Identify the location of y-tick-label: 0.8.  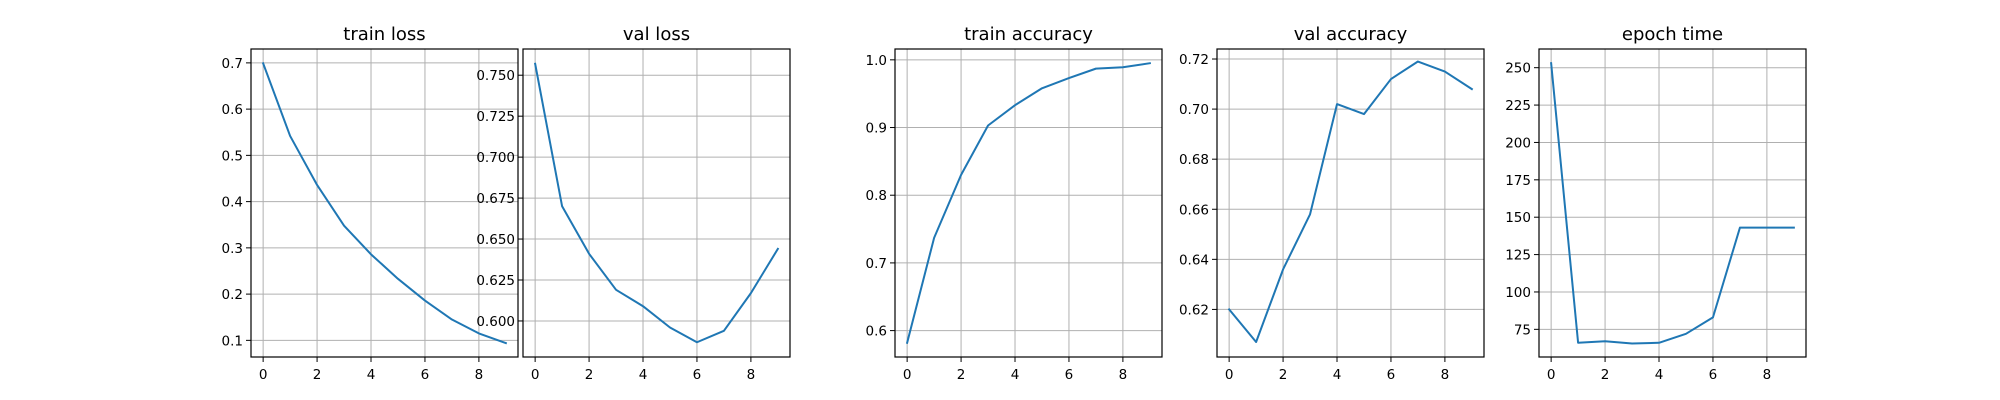
(876, 196).